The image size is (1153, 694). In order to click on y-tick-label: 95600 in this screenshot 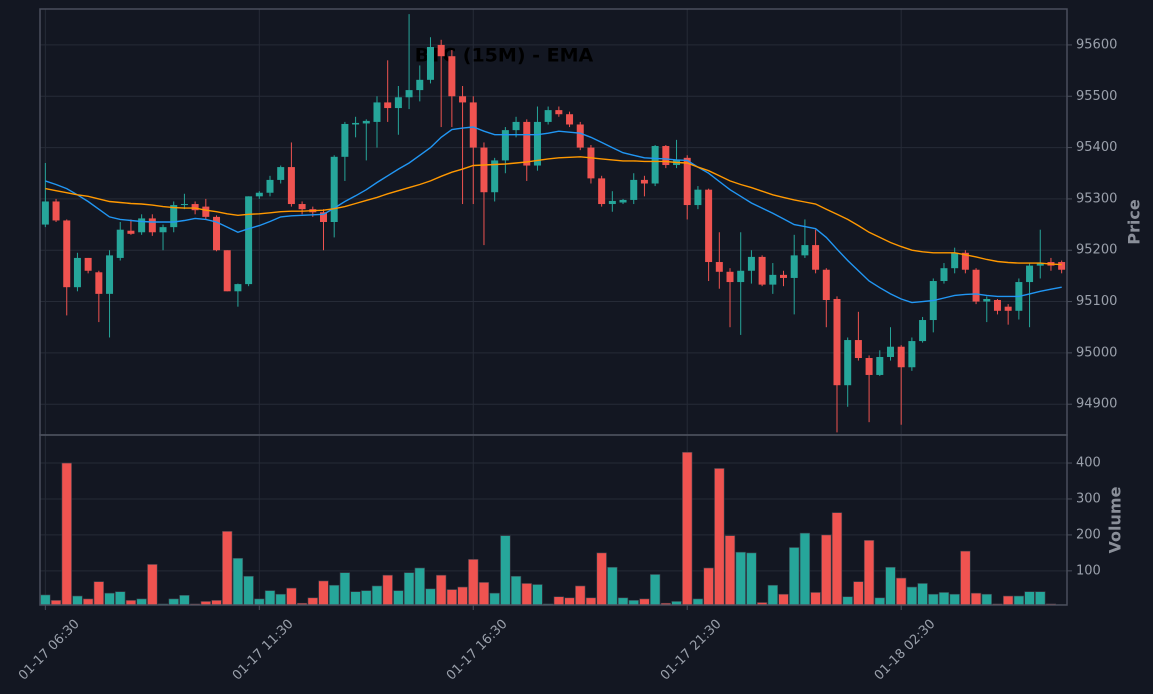, I will do `click(1096, 44)`.